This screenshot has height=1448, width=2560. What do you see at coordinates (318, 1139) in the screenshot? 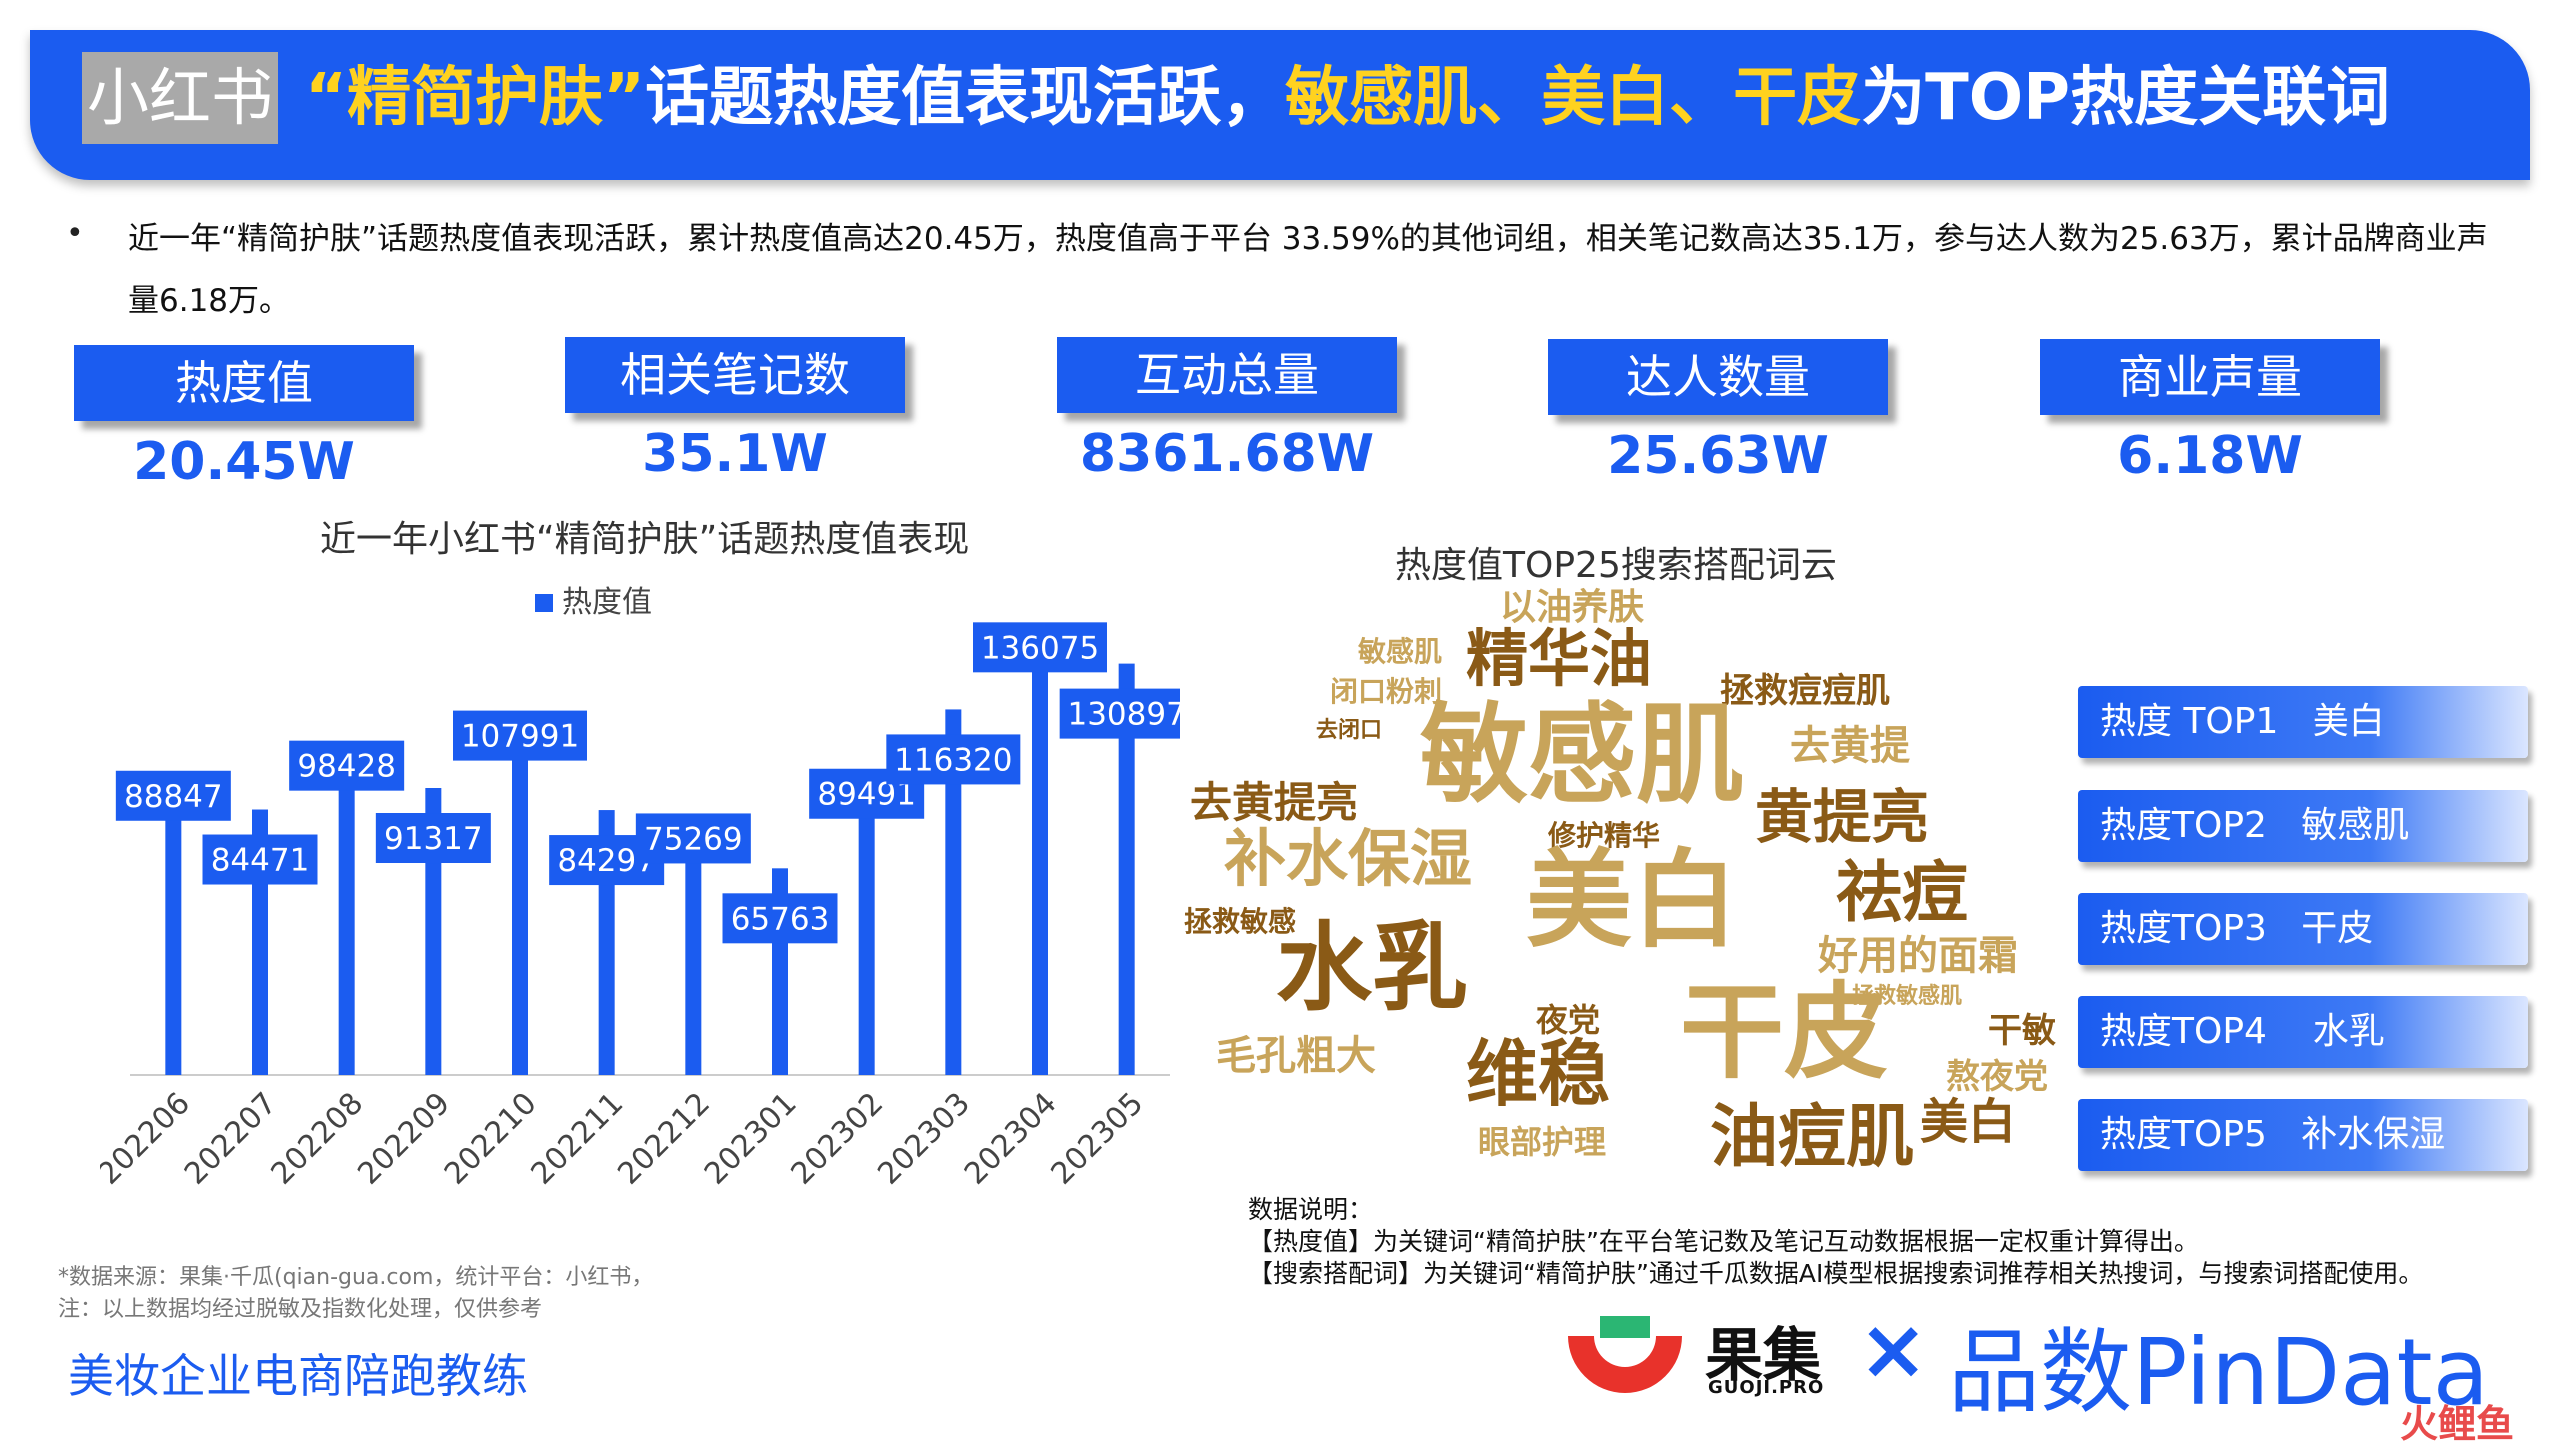
I see `x-tick-202208: 202208` at bounding box center [318, 1139].